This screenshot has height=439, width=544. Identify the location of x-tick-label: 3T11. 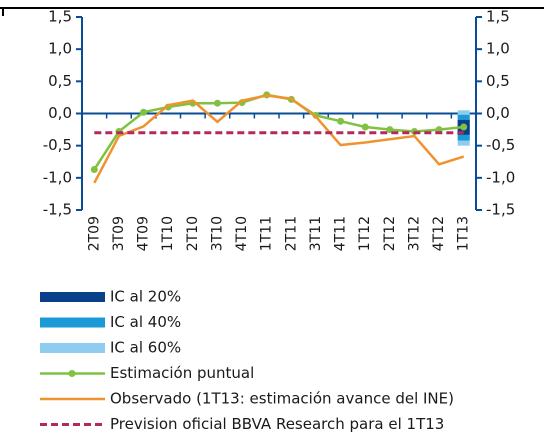
(316, 233).